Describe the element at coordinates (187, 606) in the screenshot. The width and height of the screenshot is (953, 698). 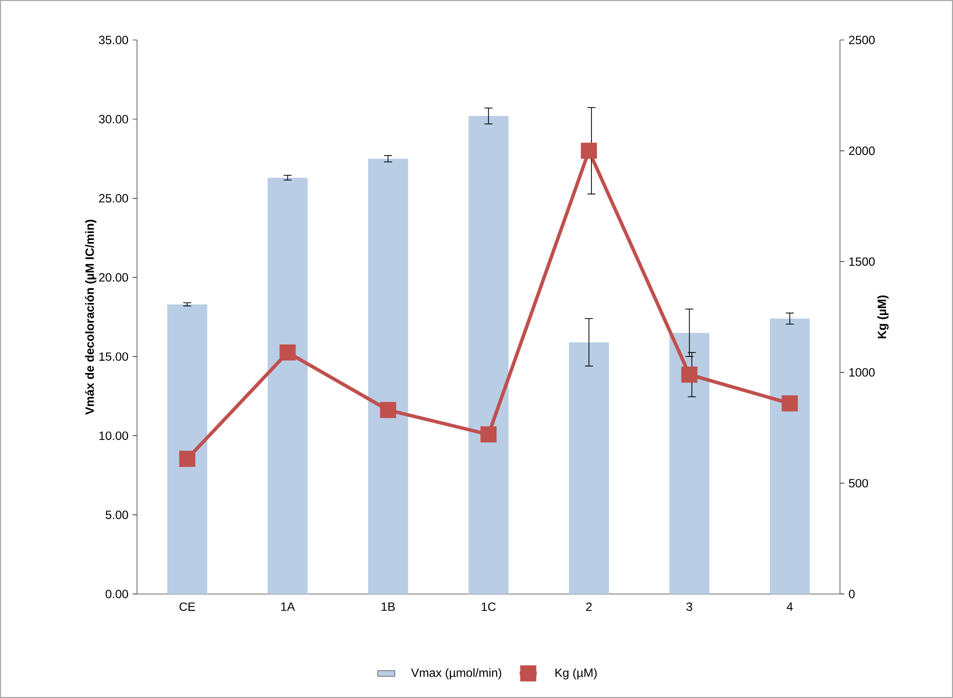
I see `x-tick-label: CE` at that location.